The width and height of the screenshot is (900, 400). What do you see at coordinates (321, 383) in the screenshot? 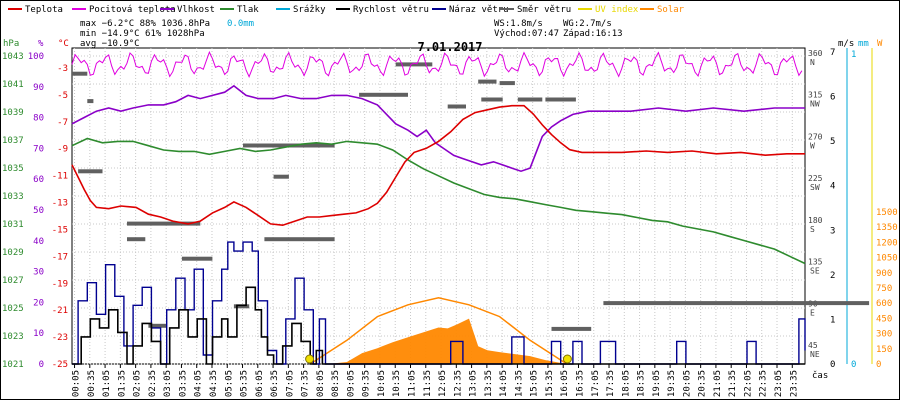
I see `time-tick-label: 08:05` at bounding box center [321, 383].